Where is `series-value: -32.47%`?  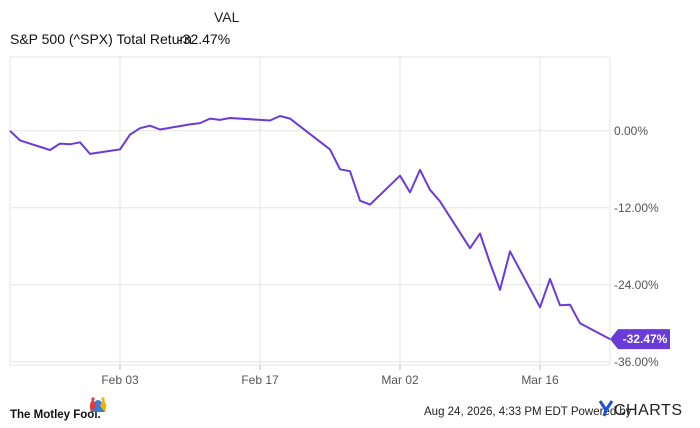 series-value: -32.47% is located at coordinates (204, 39).